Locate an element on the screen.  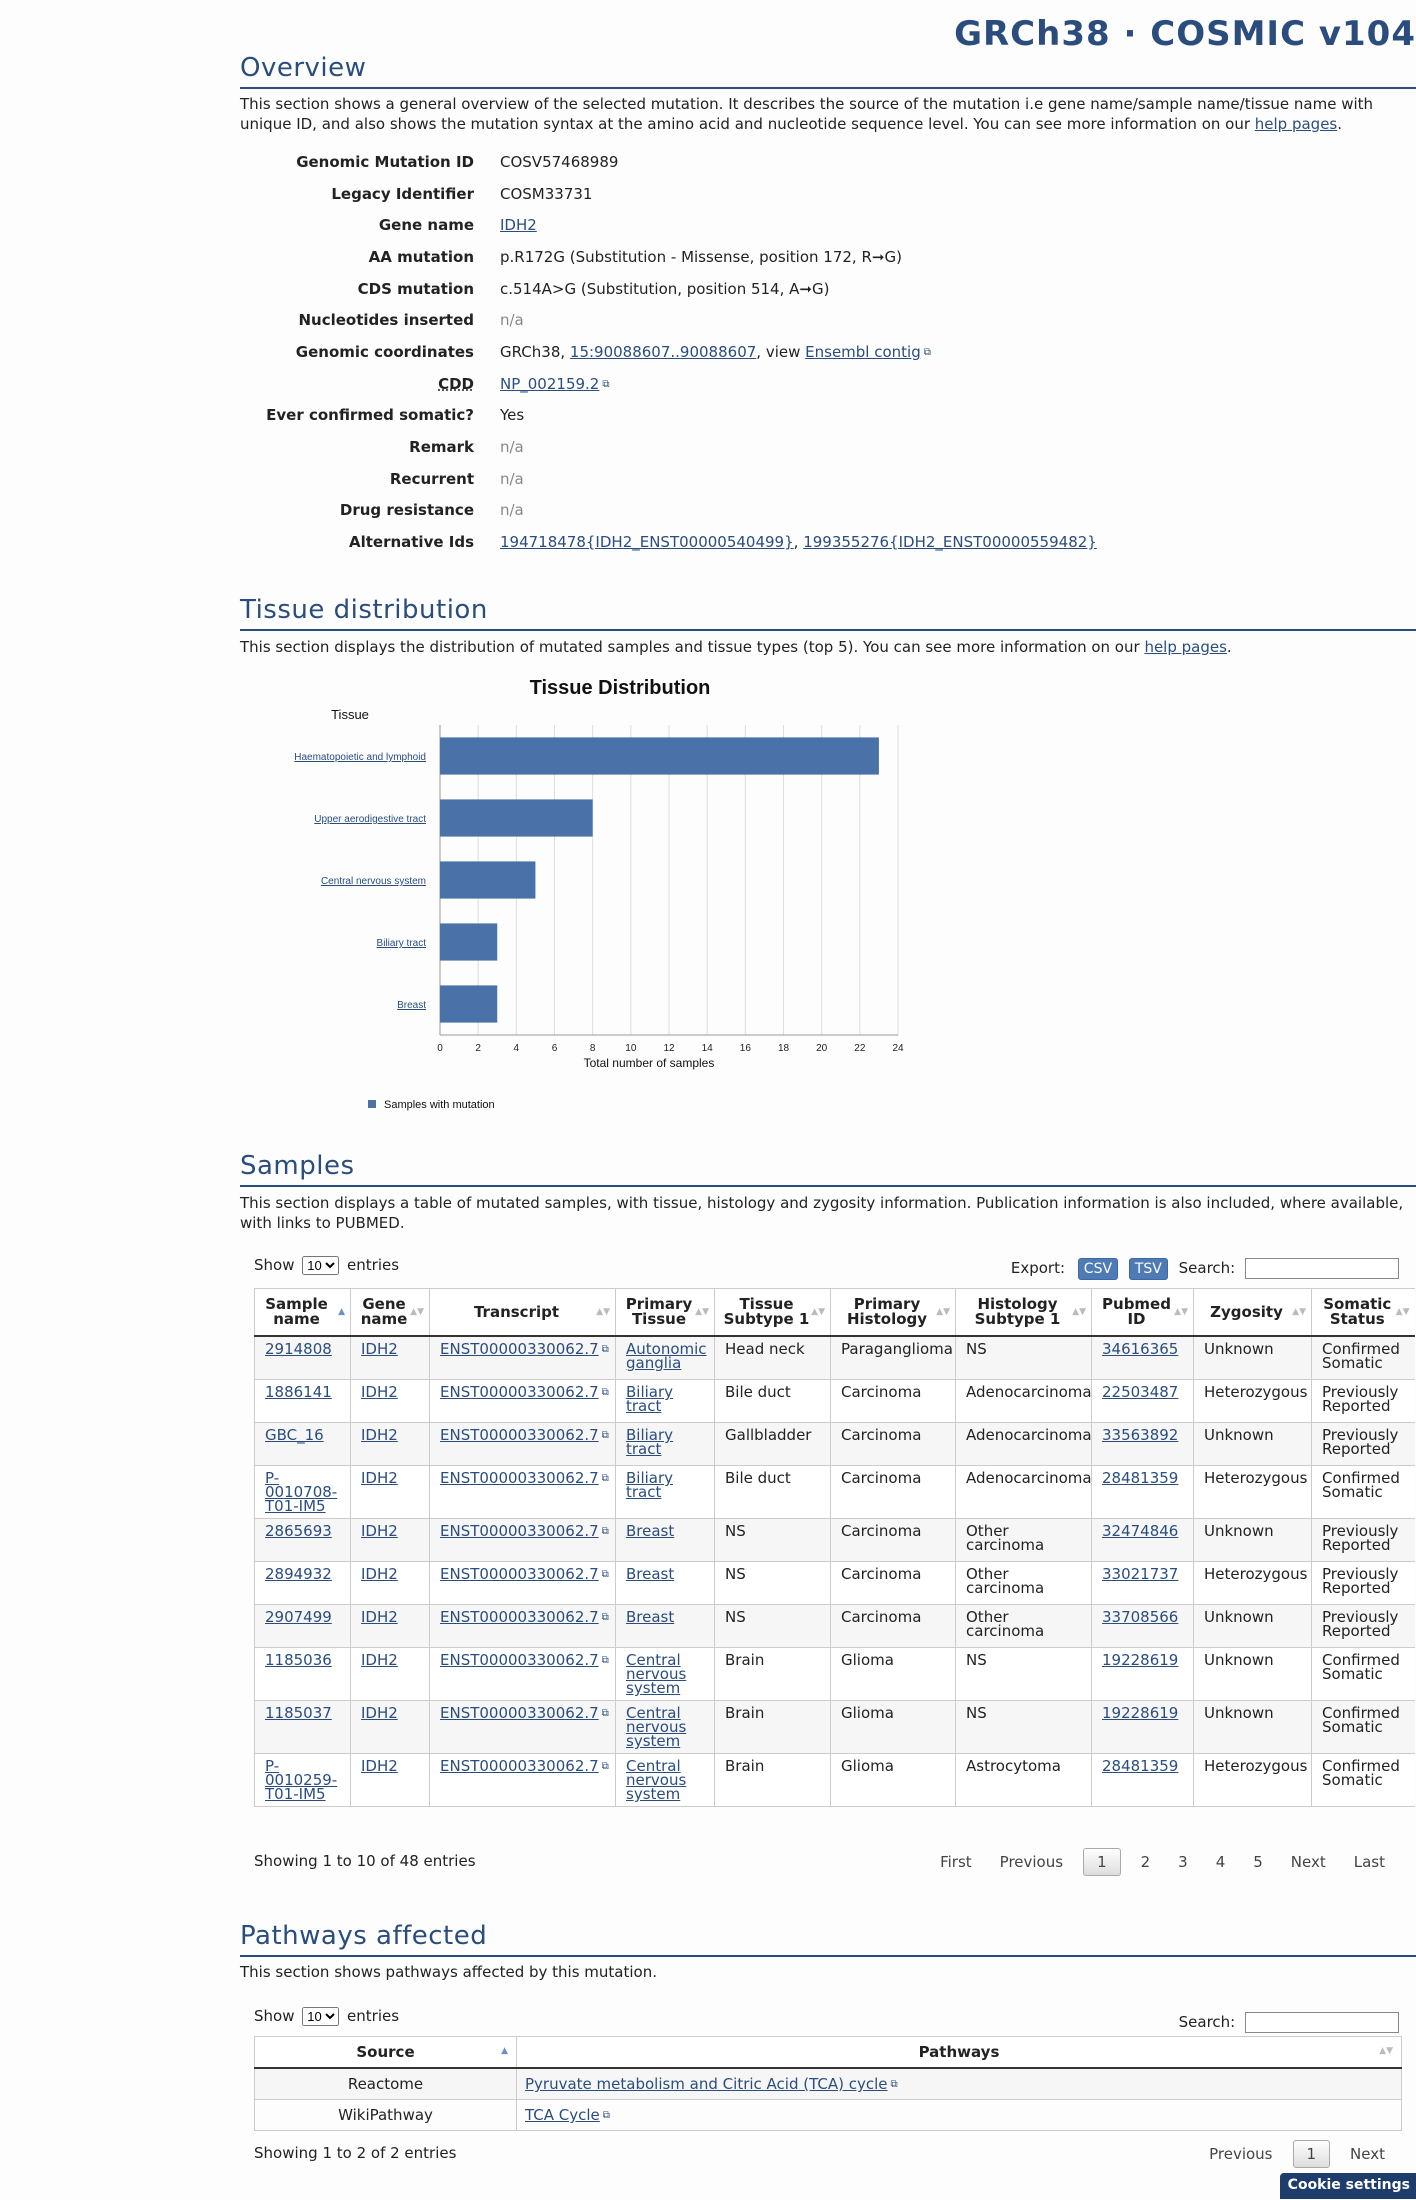
column-header-source: Source ▲ is located at coordinates (385, 2052).